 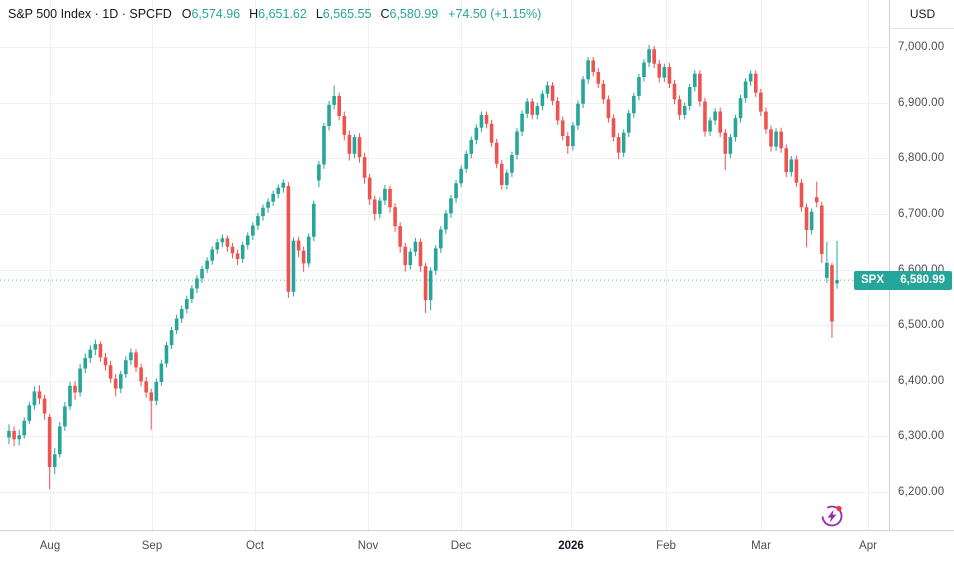 I want to click on time-tick-label: Mar, so click(x=761, y=546).